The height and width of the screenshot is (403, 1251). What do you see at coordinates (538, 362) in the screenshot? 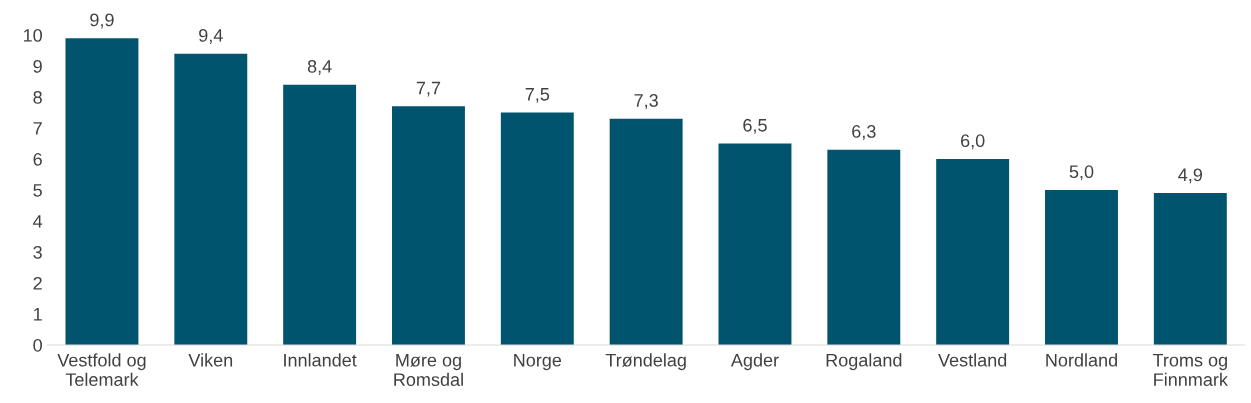
I see `x-tick-label: Norge` at bounding box center [538, 362].